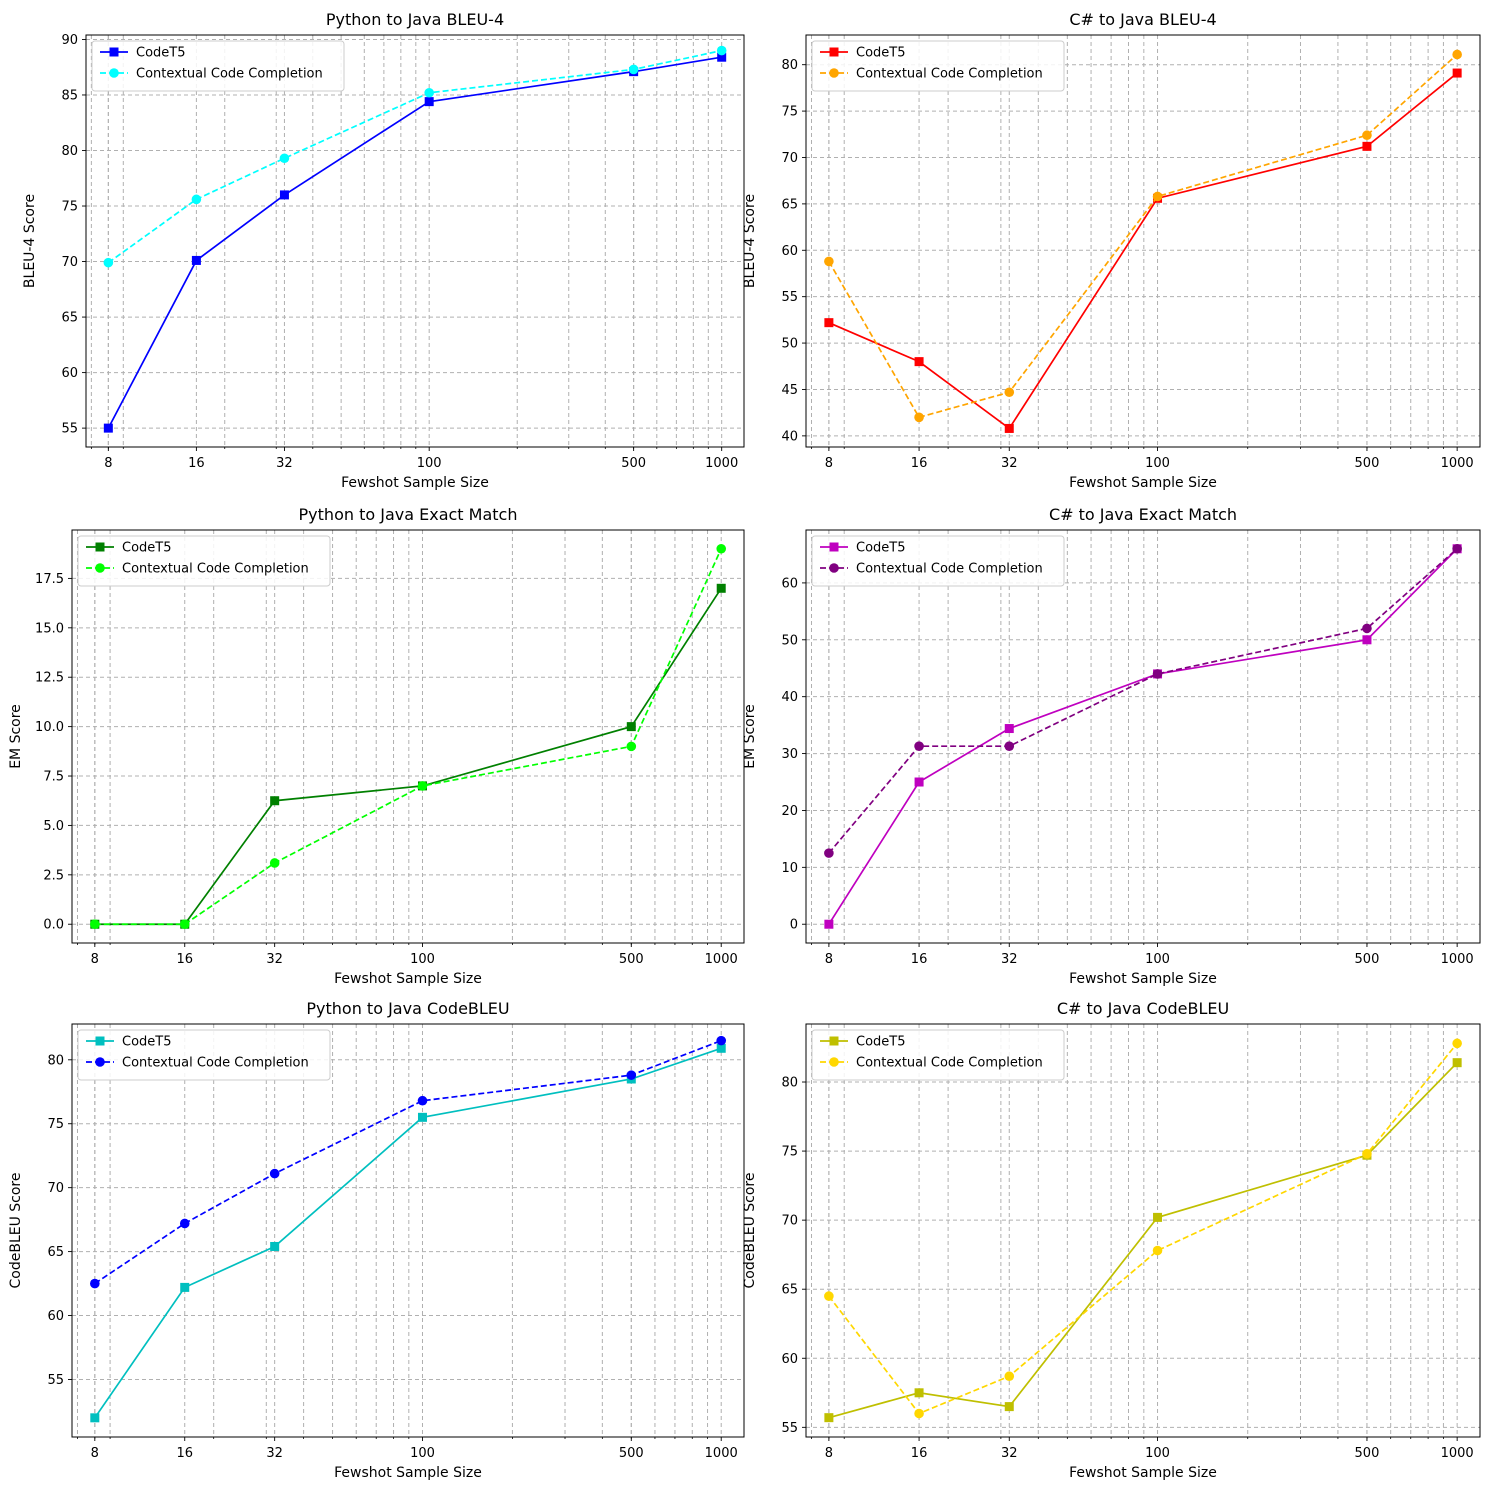 The image size is (1490, 1490). I want to click on chart-title: Python to Java Exact Match, so click(408, 514).